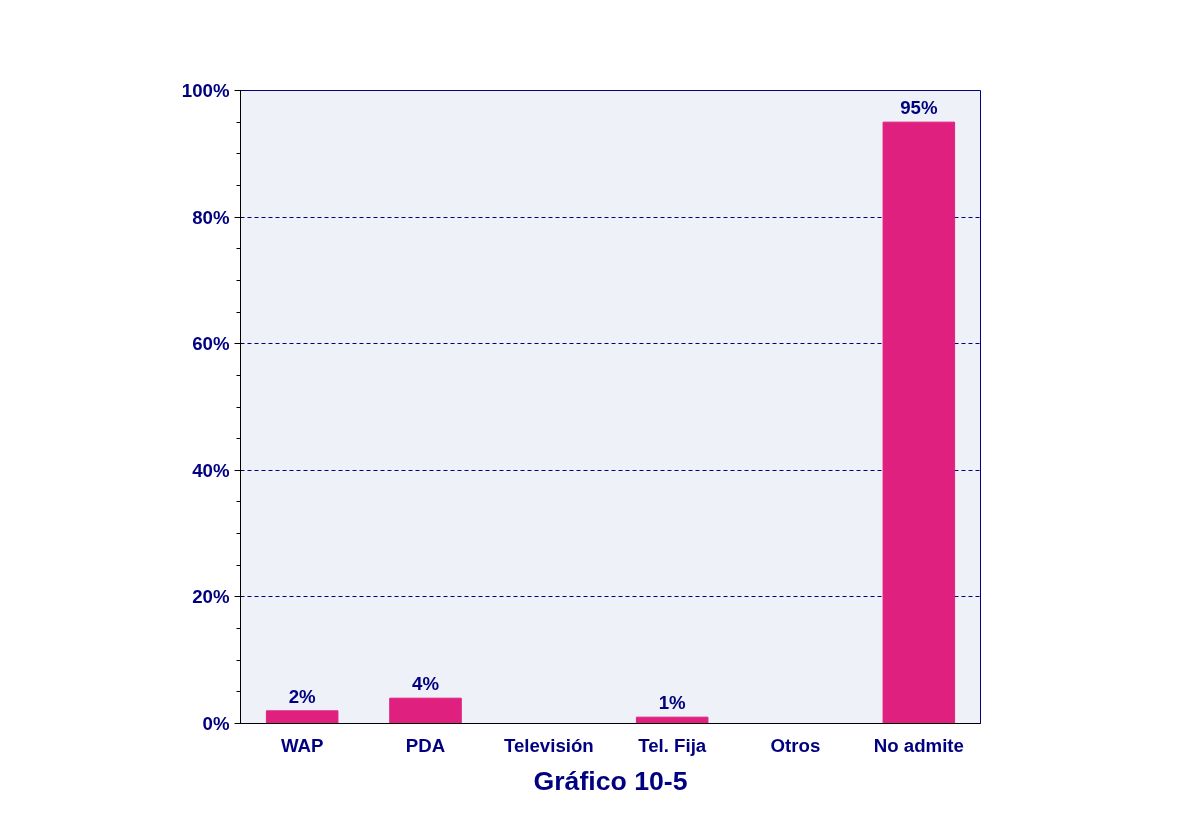 This screenshot has height=814, width=1199. Describe the element at coordinates (425, 745) in the screenshot. I see `x-tick-label: PDA` at that location.